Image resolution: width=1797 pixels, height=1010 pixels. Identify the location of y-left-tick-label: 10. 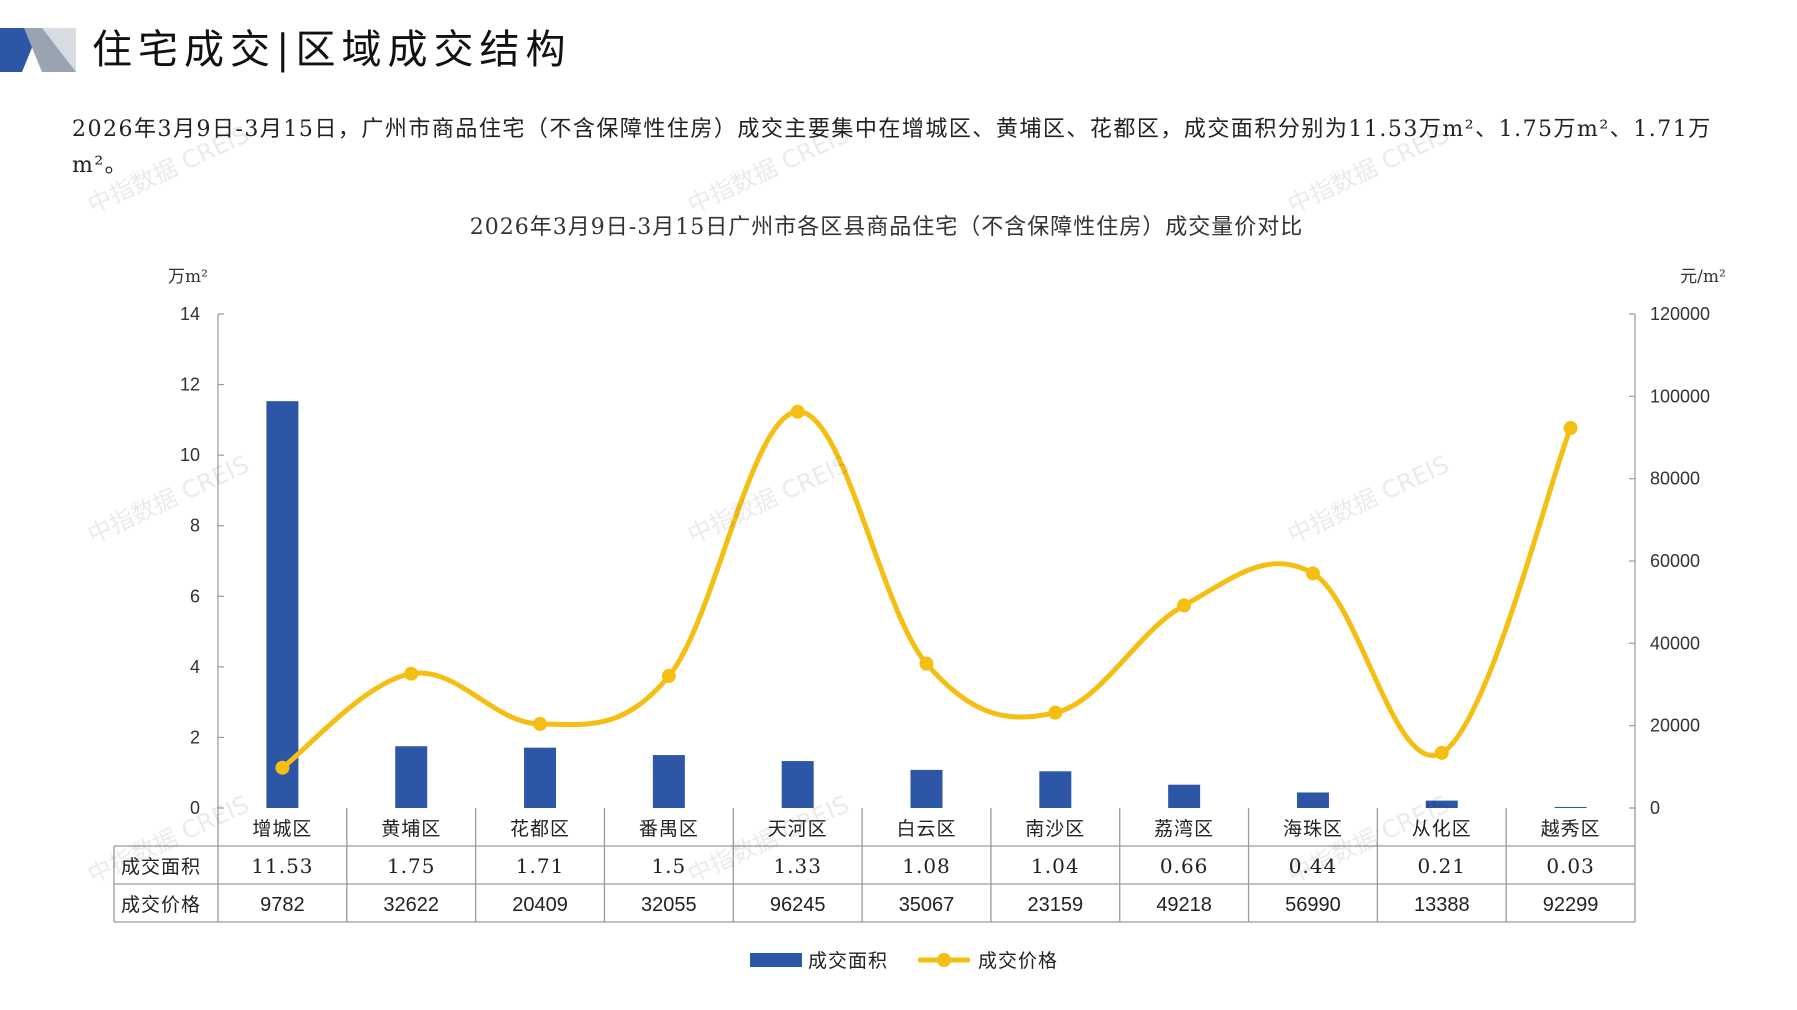
(190, 455).